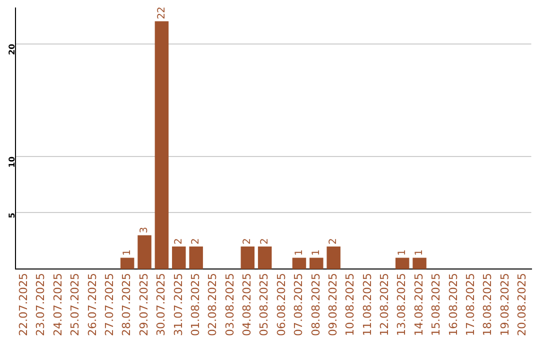  What do you see at coordinates (453, 304) in the screenshot?
I see `x-tick-label: 16.08.2025` at bounding box center [453, 304].